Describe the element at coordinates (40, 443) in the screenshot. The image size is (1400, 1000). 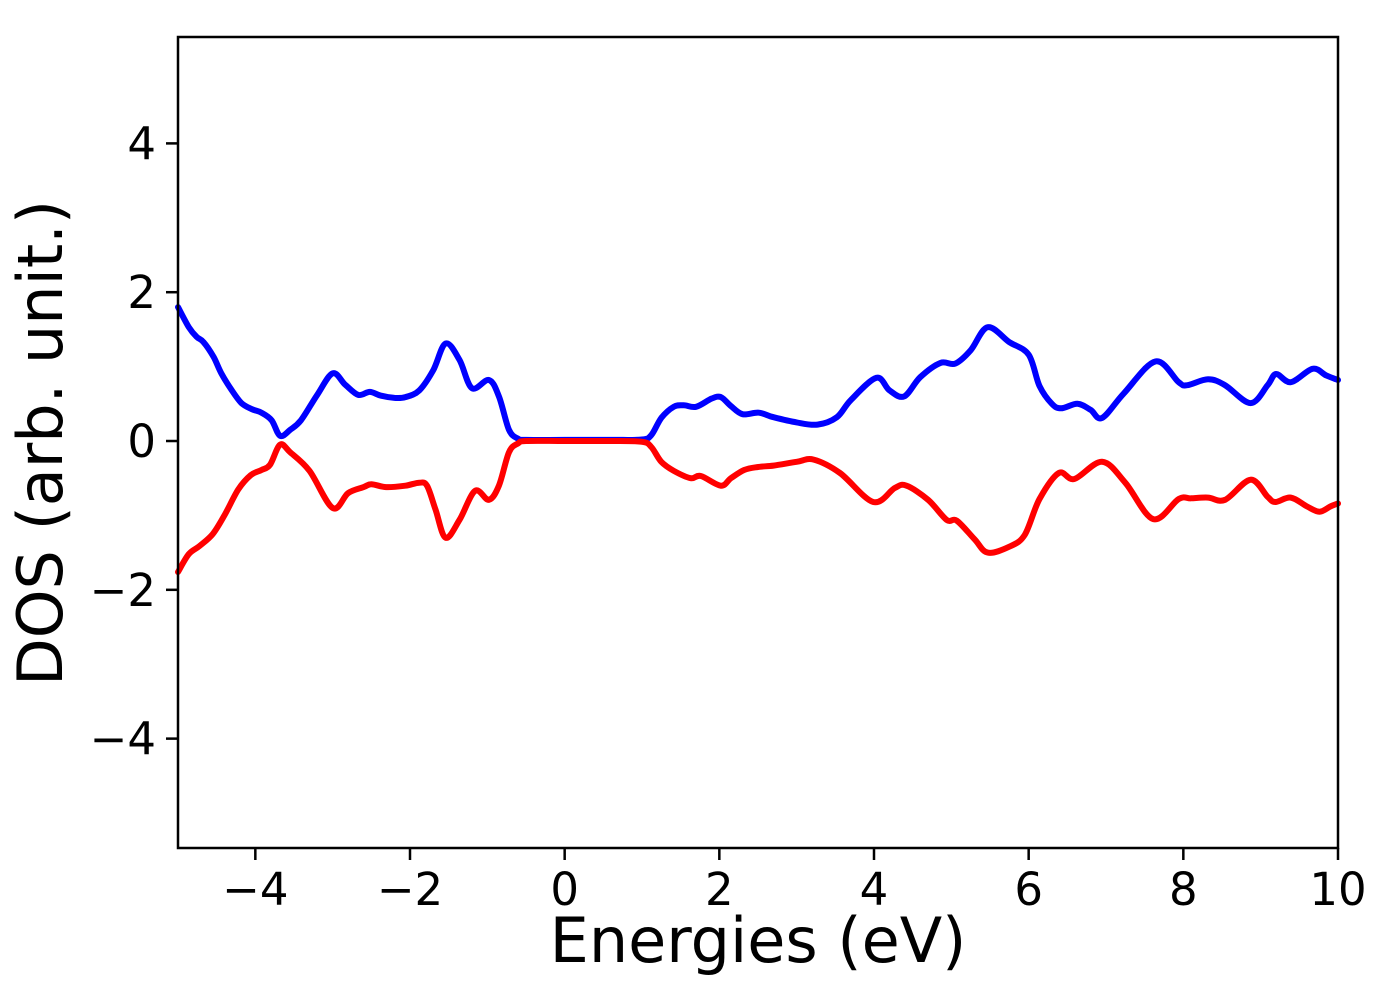
I see `y-axis-label: DOS (arb. unit.)` at that location.